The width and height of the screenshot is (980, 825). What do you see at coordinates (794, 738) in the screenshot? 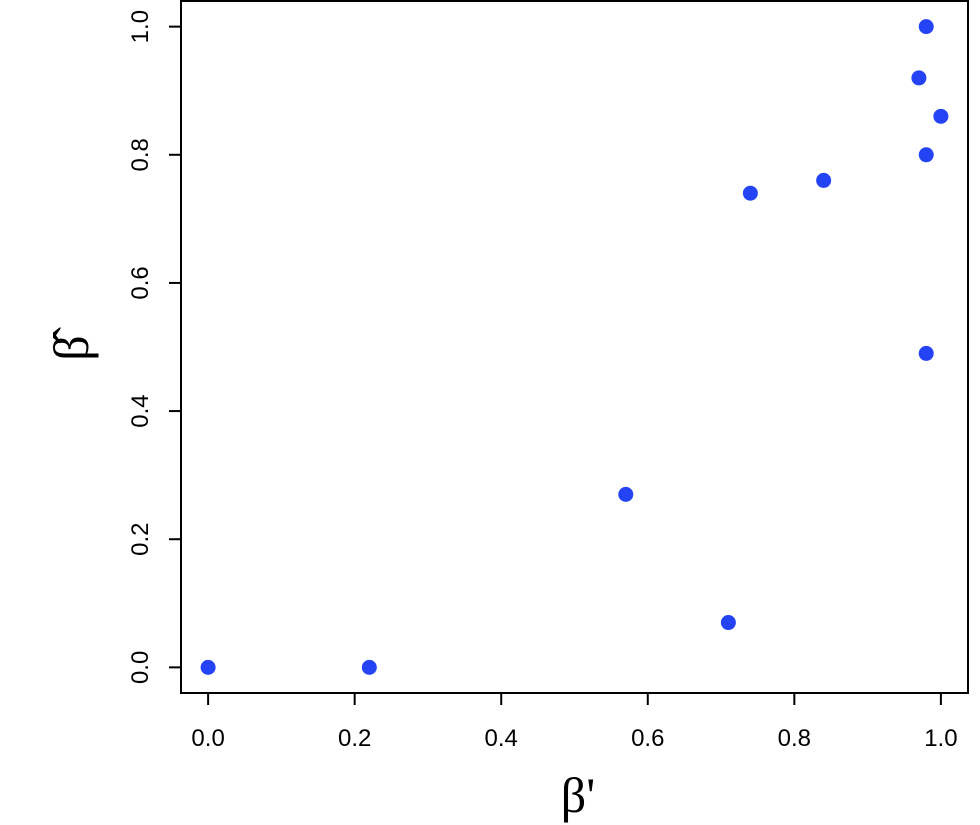
I see `x-tick-label: 0.8` at bounding box center [794, 738].